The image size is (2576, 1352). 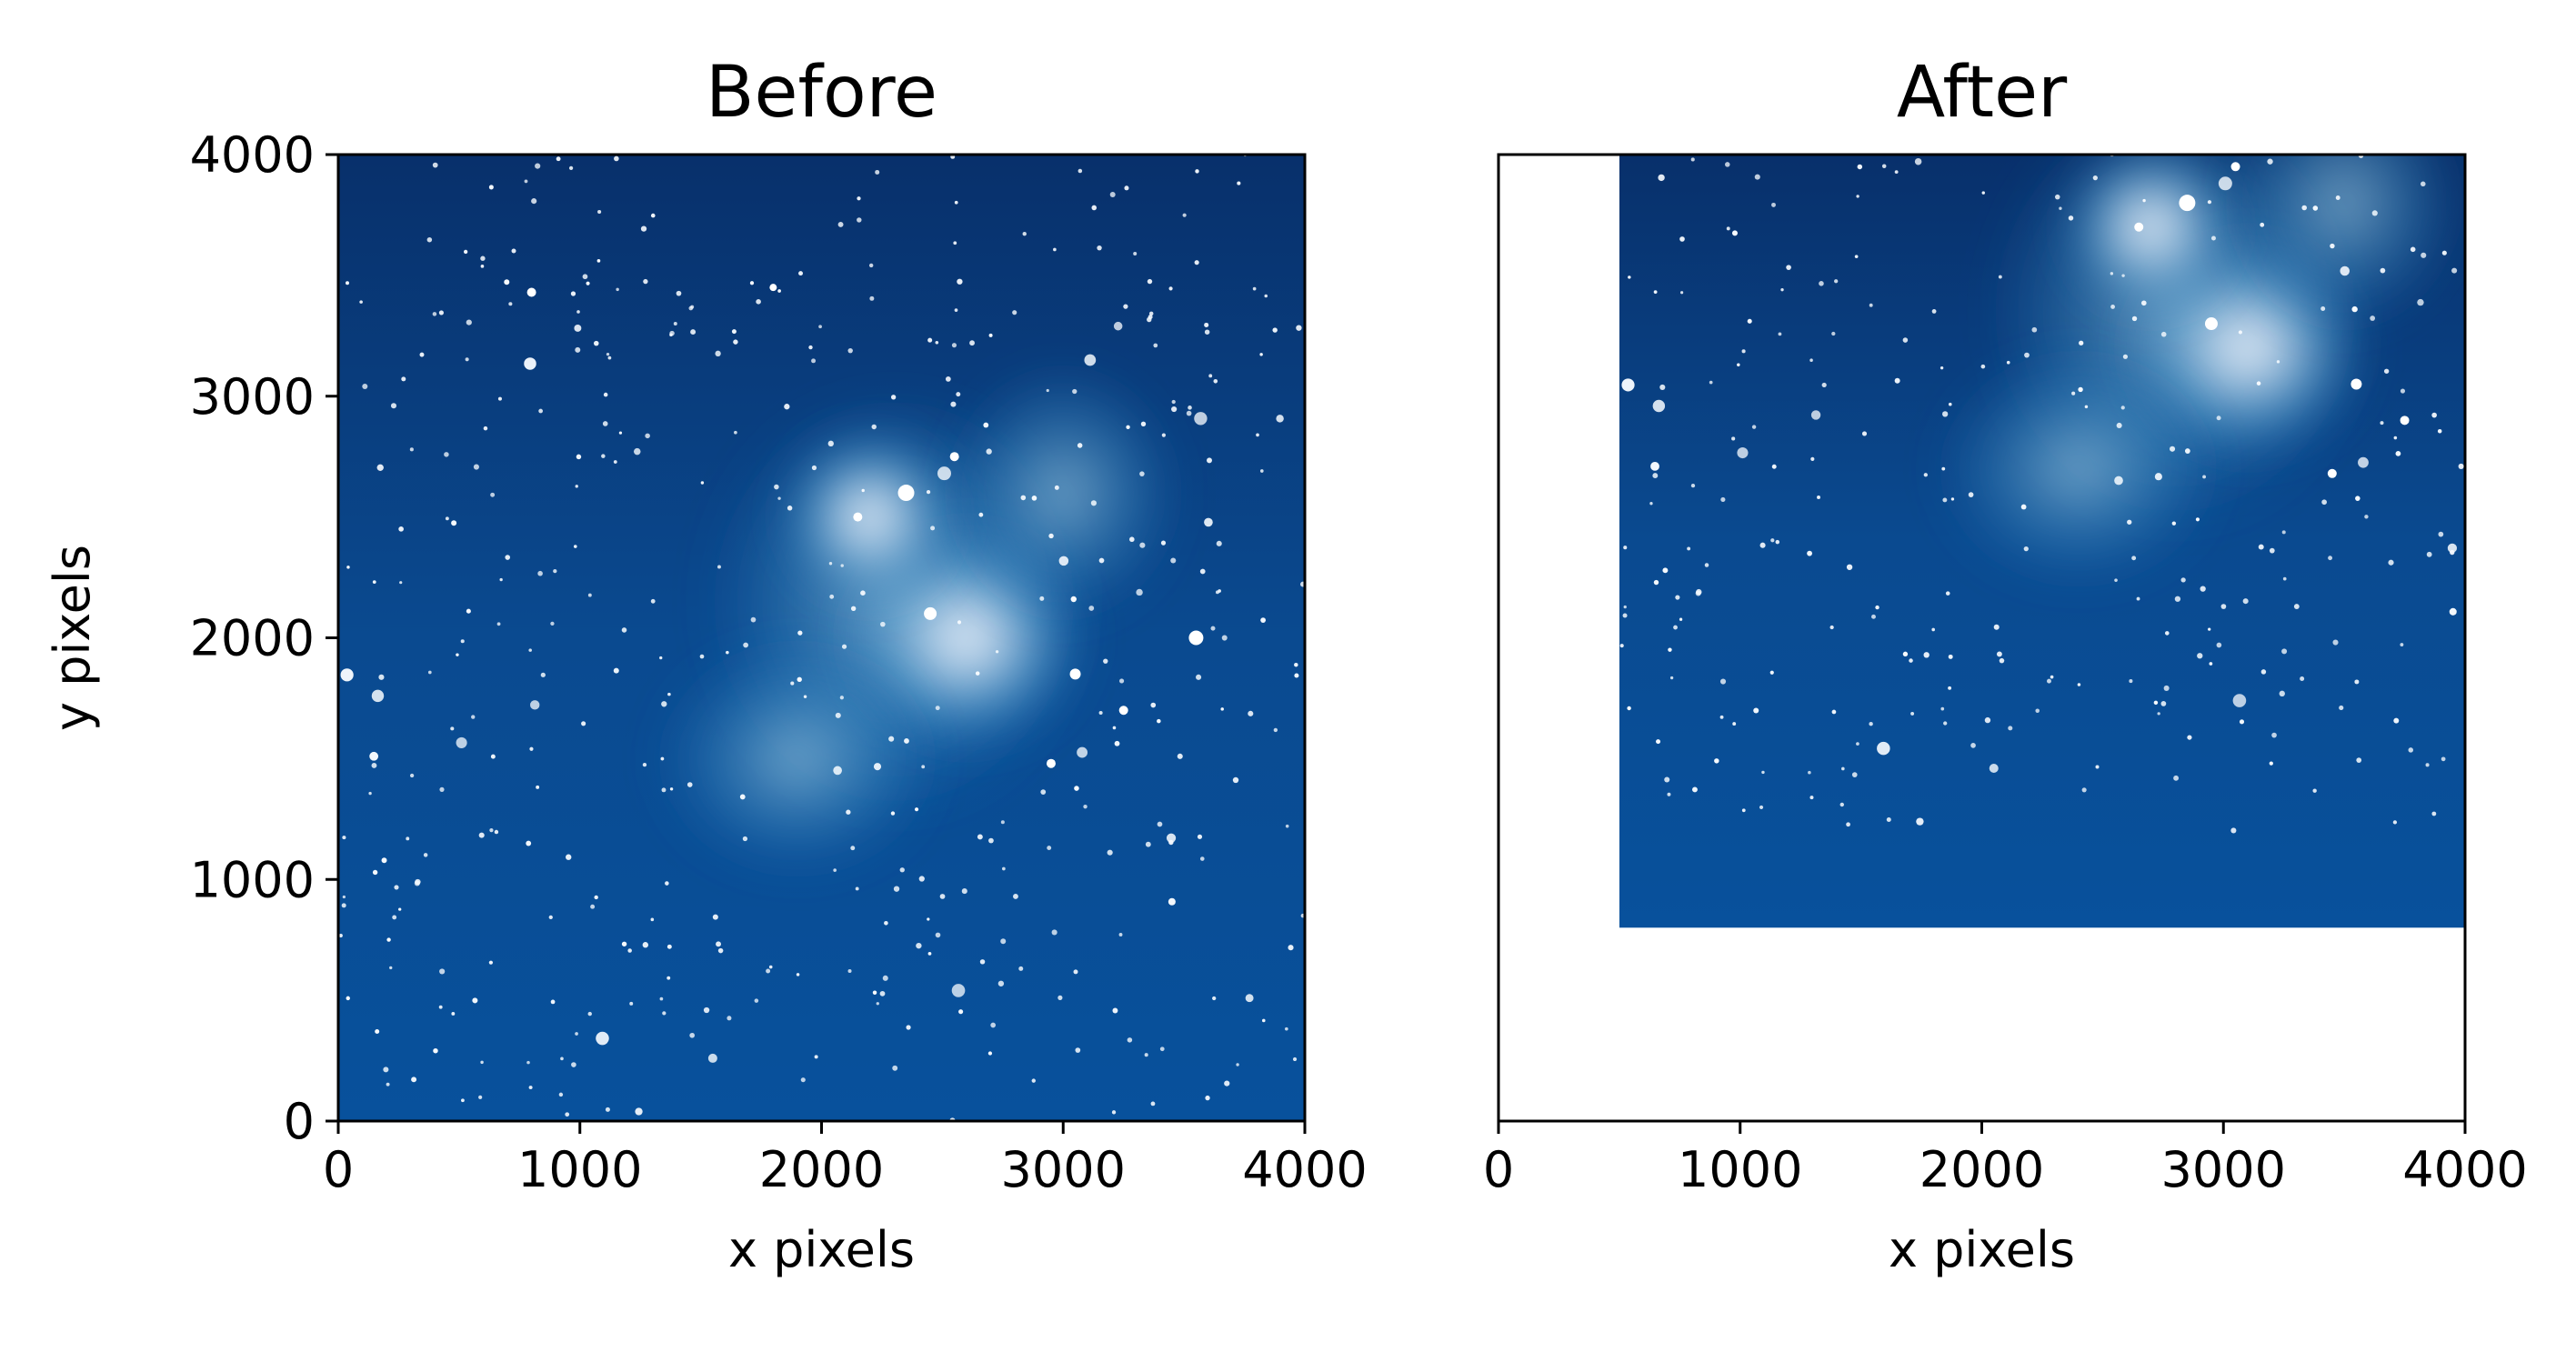 I want to click on x-axis-label-after: x pixels, so click(x=1982, y=1249).